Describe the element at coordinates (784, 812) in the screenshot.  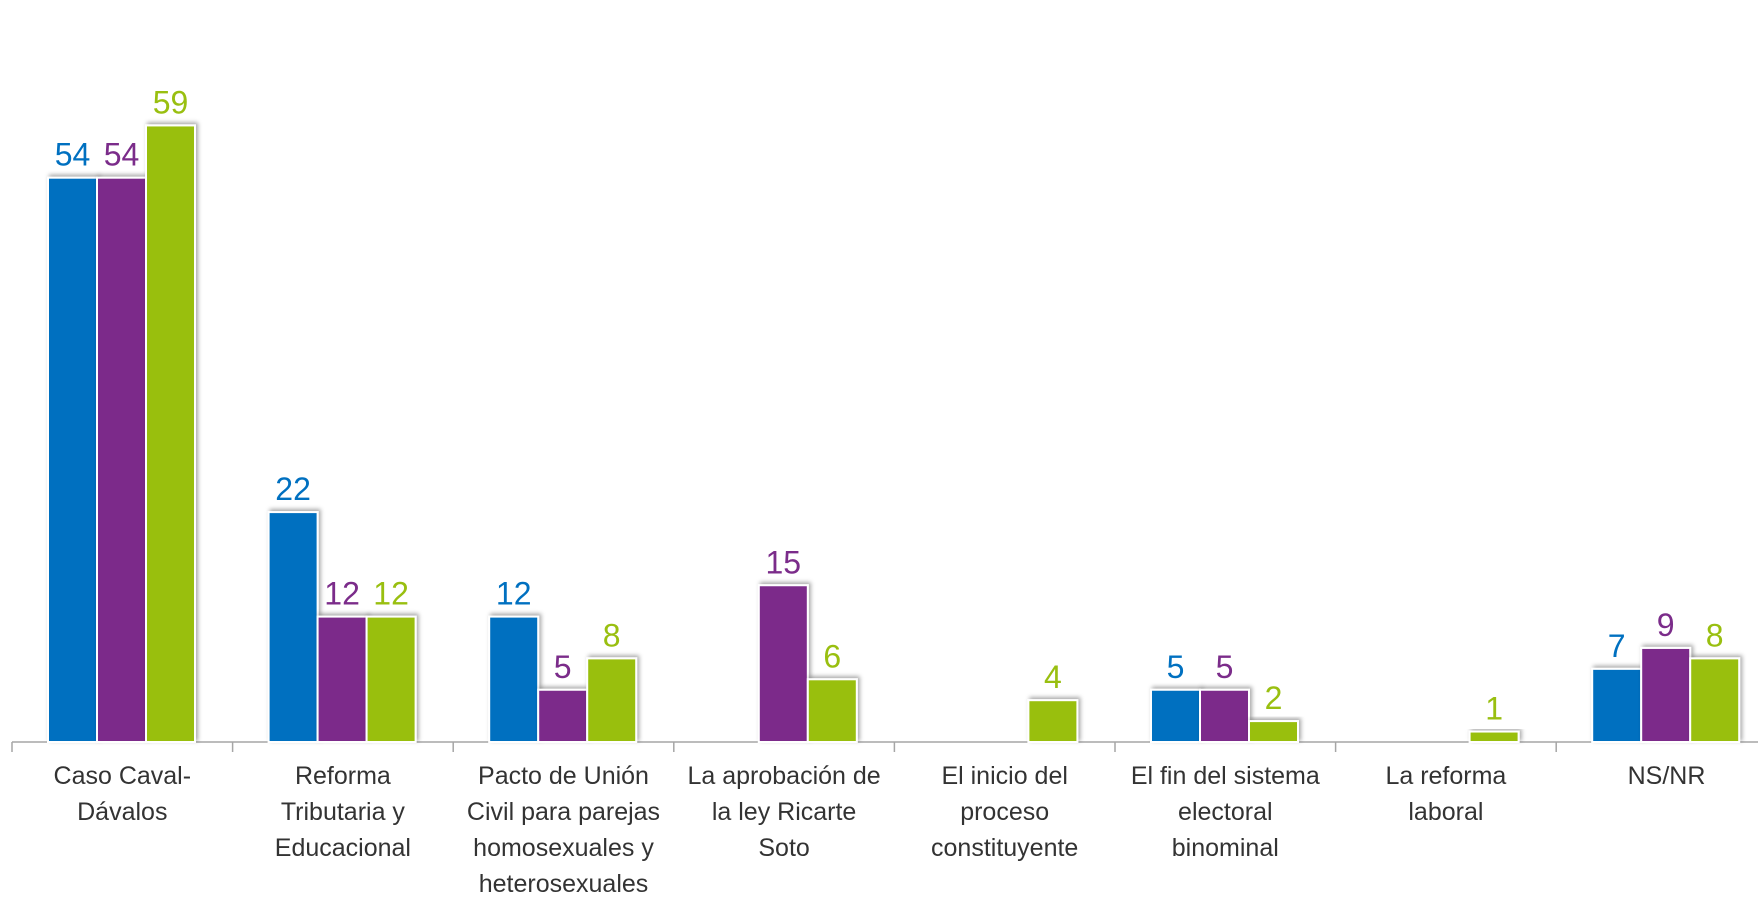
I see `category-label: La aprobación de la ley Ricarte Soto` at that location.